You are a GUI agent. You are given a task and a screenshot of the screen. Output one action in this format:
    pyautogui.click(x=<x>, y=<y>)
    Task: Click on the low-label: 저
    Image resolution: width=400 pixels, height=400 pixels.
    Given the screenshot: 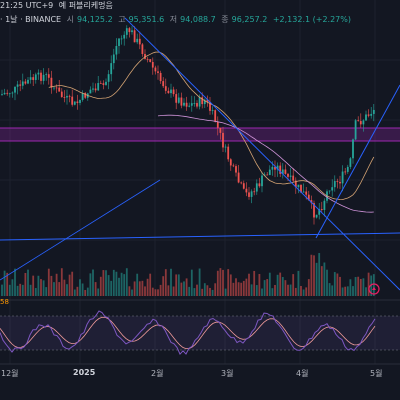 What is the action you would take?
    pyautogui.click(x=173, y=19)
    